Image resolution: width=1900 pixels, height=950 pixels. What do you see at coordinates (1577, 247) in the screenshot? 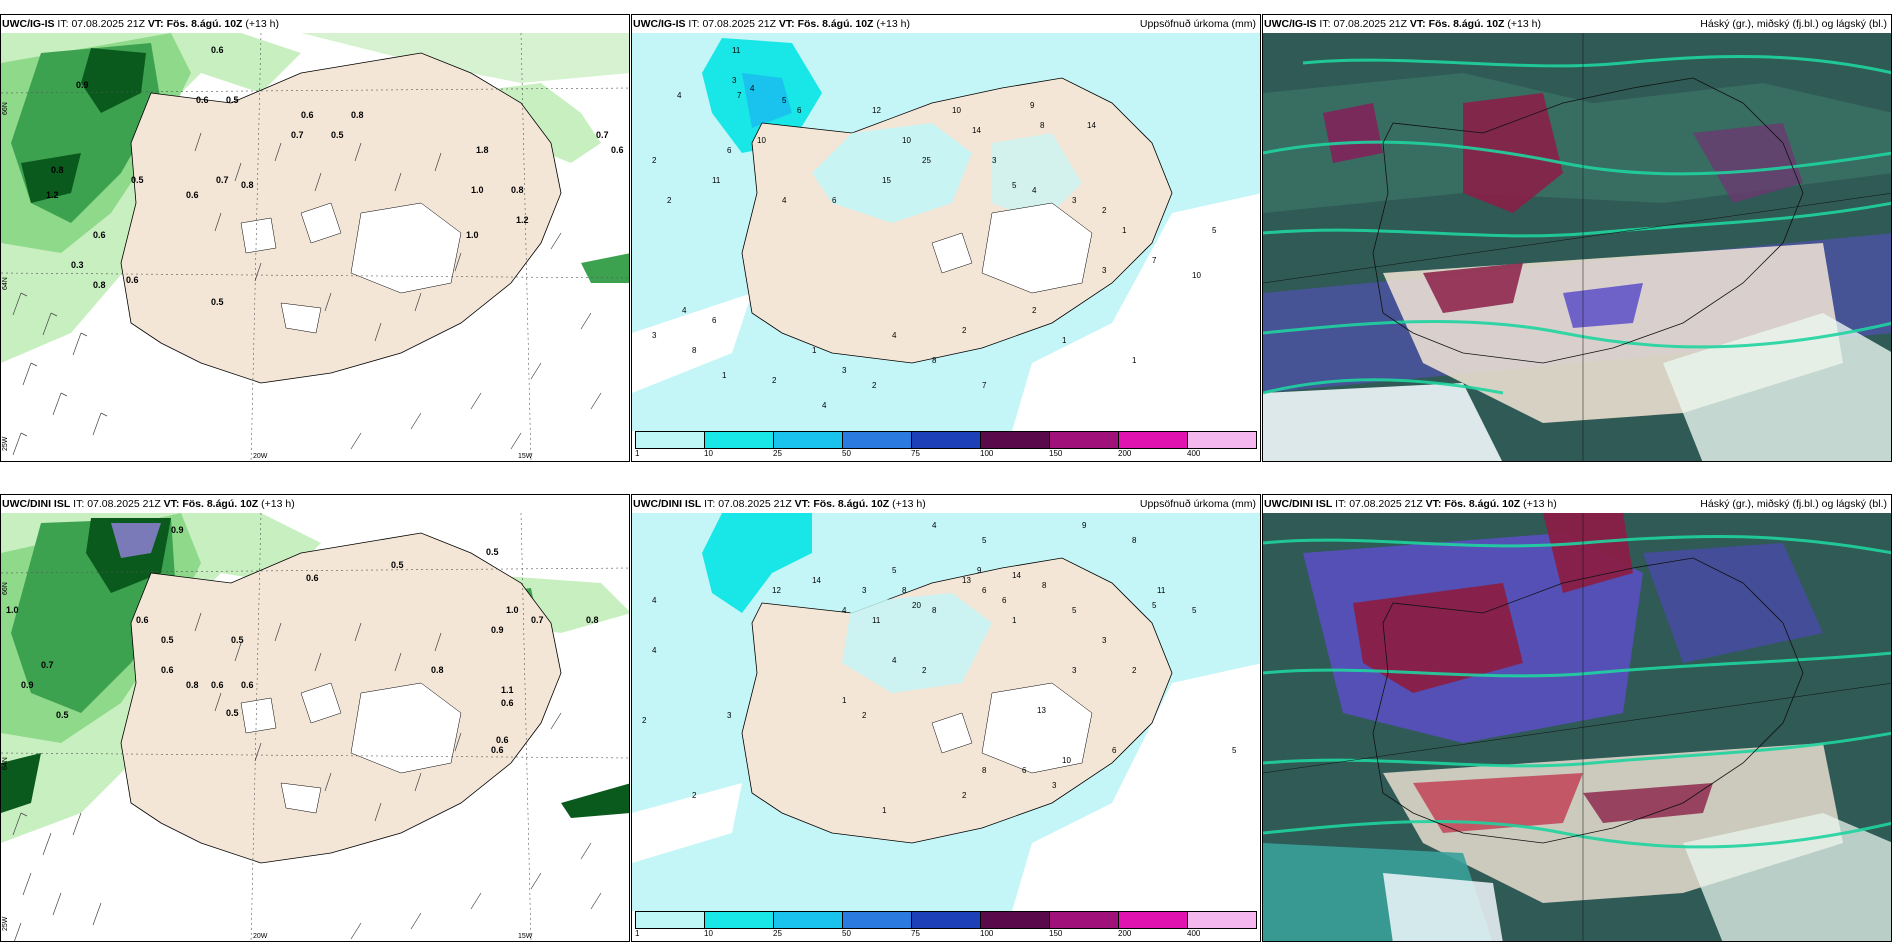
I see `cloud-map` at bounding box center [1577, 247].